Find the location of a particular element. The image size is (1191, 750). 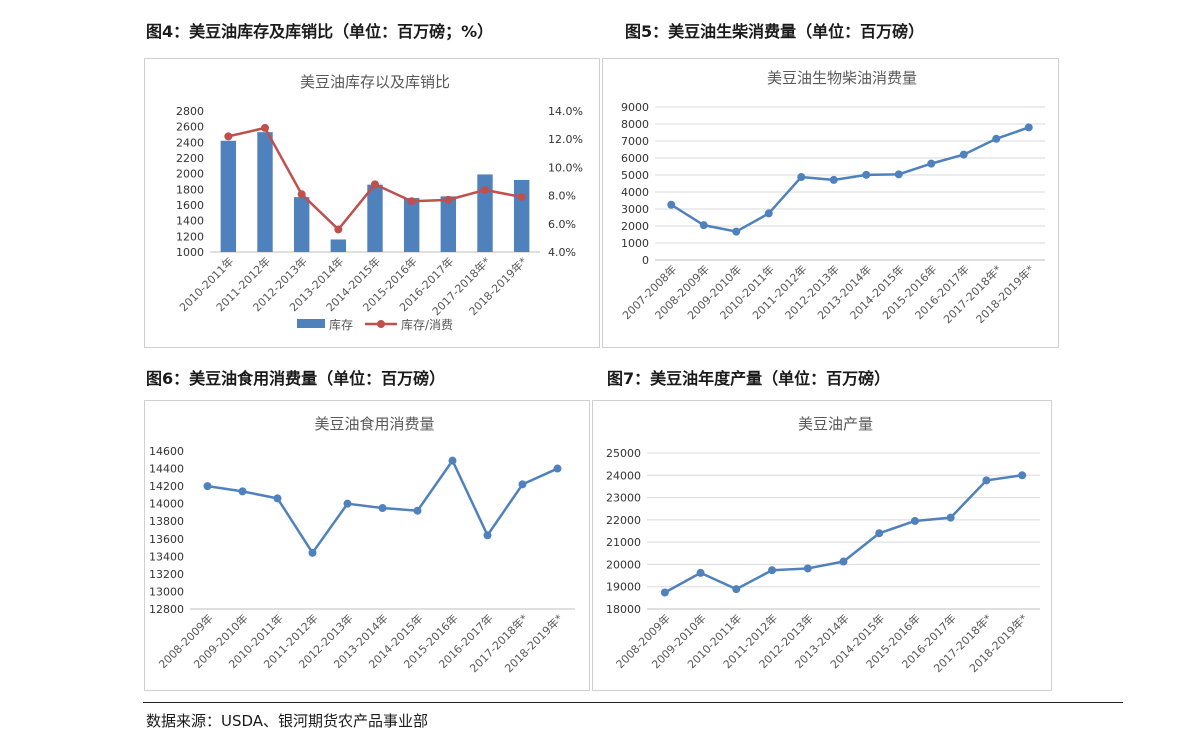

fig4-ytick-label: 2800 is located at coordinates (190, 111).